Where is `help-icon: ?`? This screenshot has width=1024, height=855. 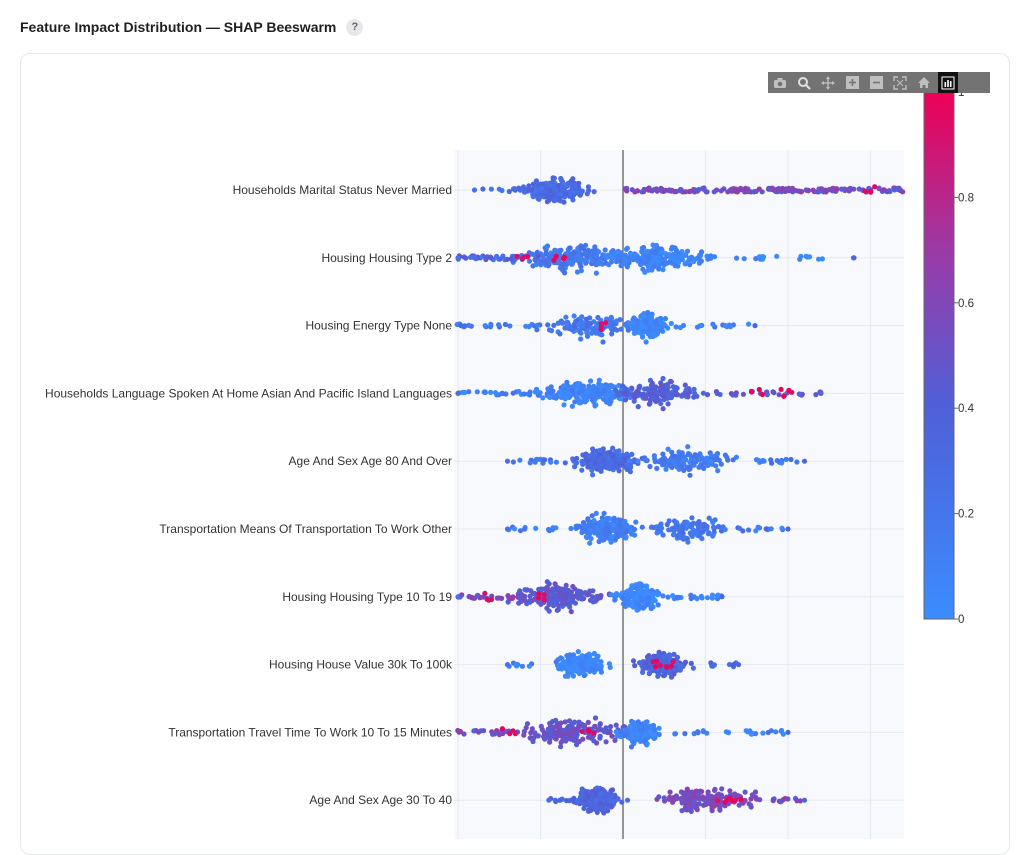 help-icon: ? is located at coordinates (355, 27).